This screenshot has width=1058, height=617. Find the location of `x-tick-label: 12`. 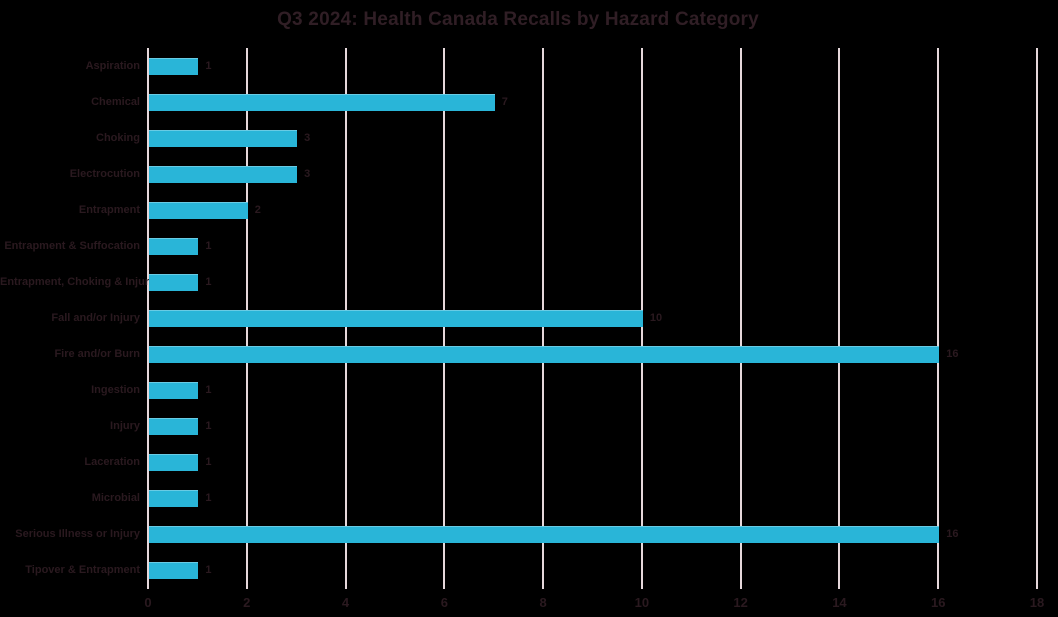

x-tick-label: 12 is located at coordinates (740, 602).